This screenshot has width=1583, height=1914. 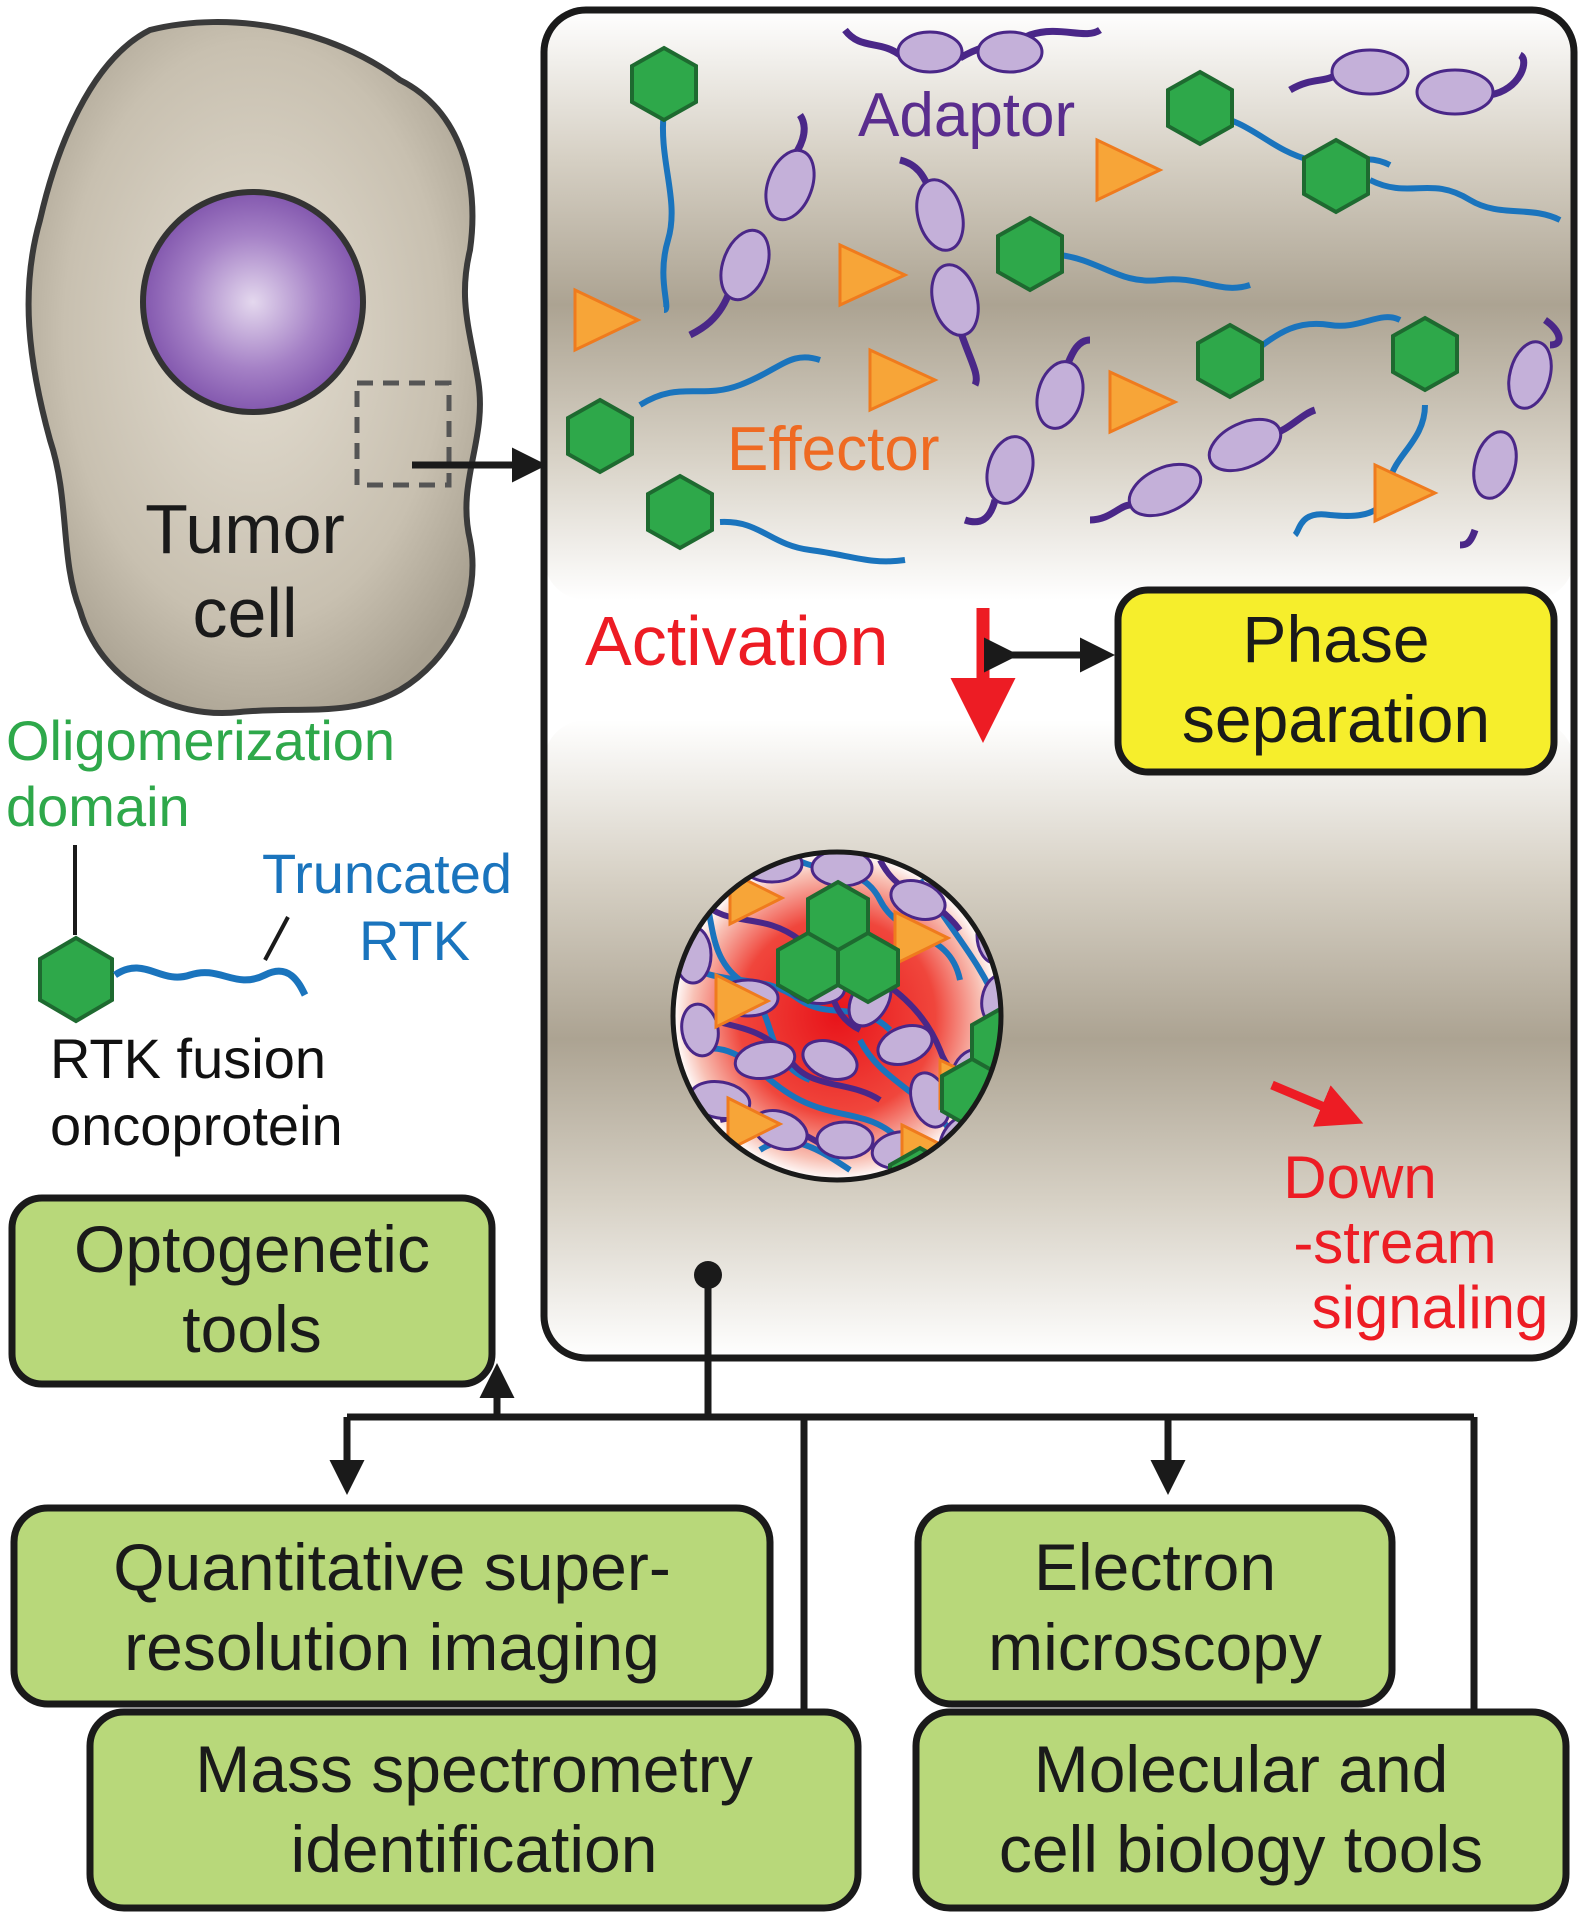 I want to click on phase-separation-line2: separation, so click(x=1336, y=719).